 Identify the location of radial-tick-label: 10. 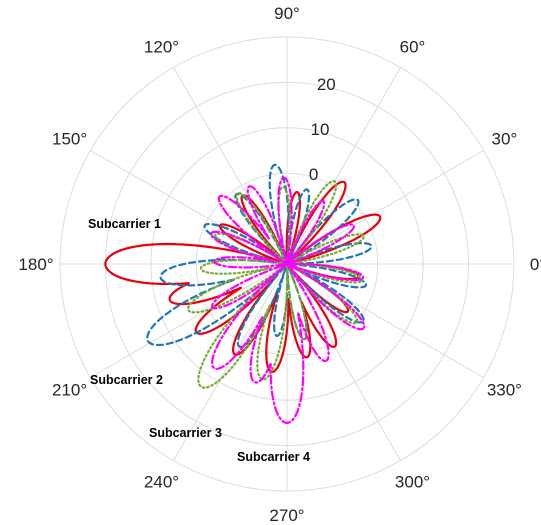
(320, 129).